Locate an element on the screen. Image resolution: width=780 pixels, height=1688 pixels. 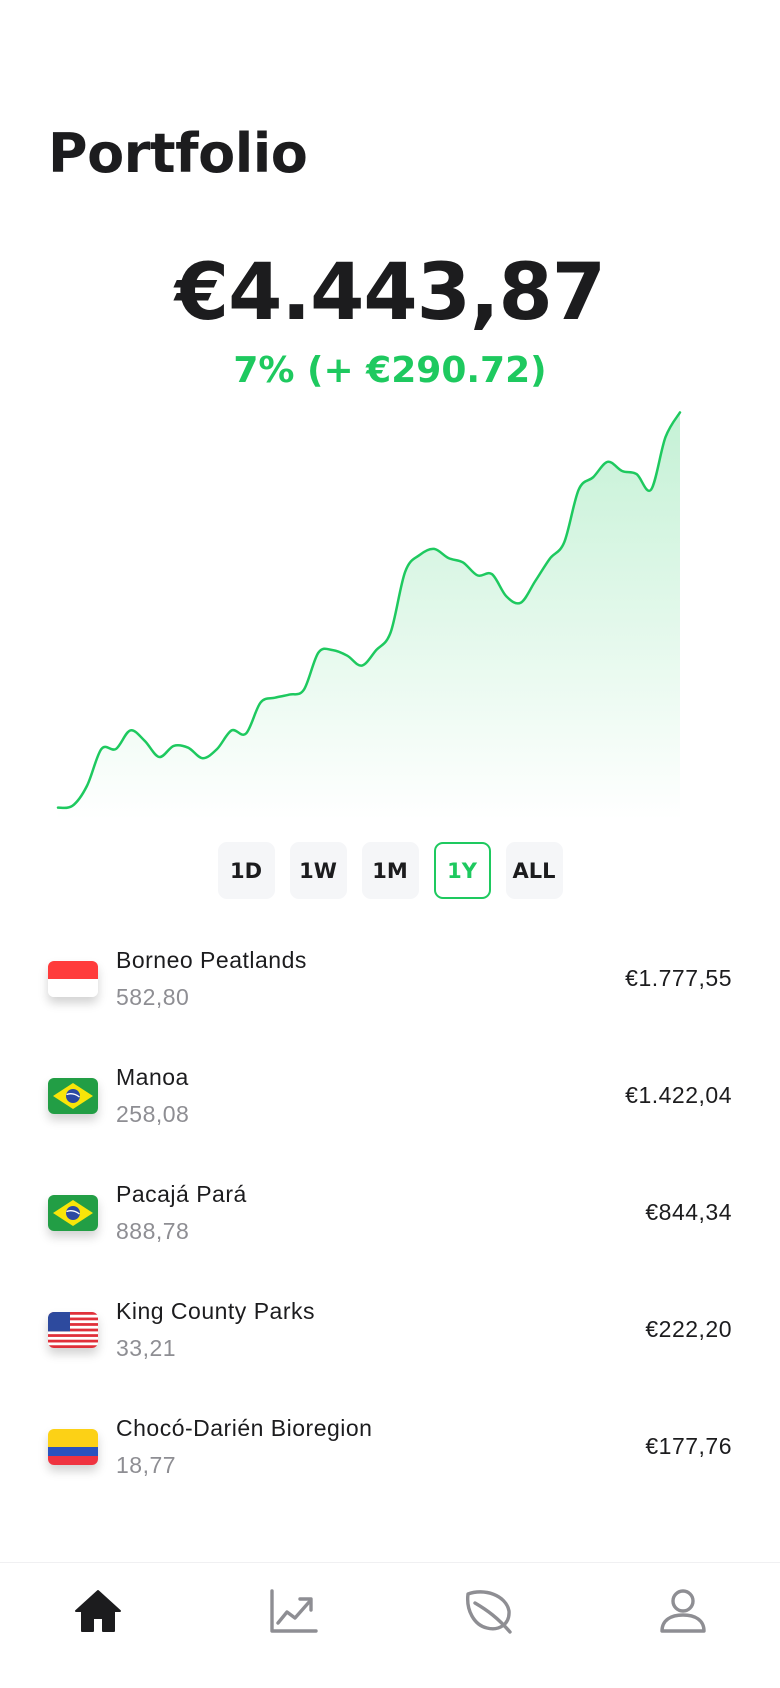
tab-home is located at coordinates (98, 1620).